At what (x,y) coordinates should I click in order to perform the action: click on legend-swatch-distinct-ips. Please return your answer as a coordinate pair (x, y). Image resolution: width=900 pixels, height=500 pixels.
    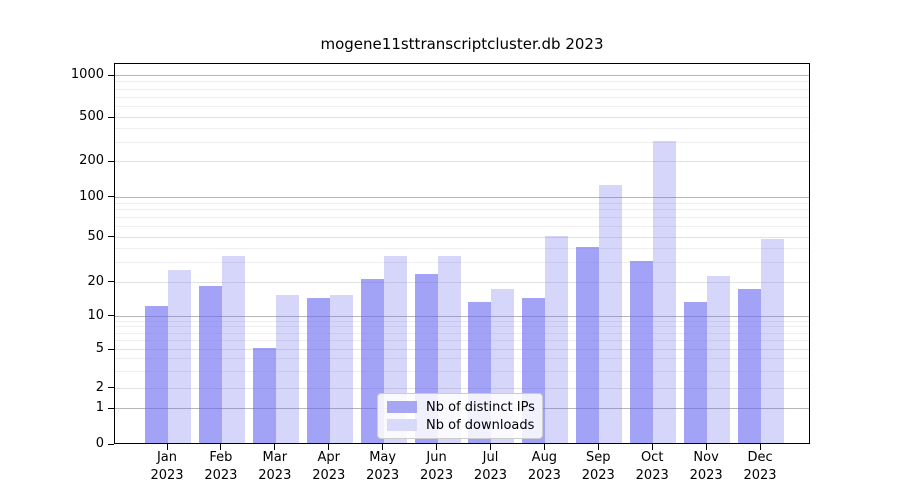
    Looking at the image, I should click on (402, 407).